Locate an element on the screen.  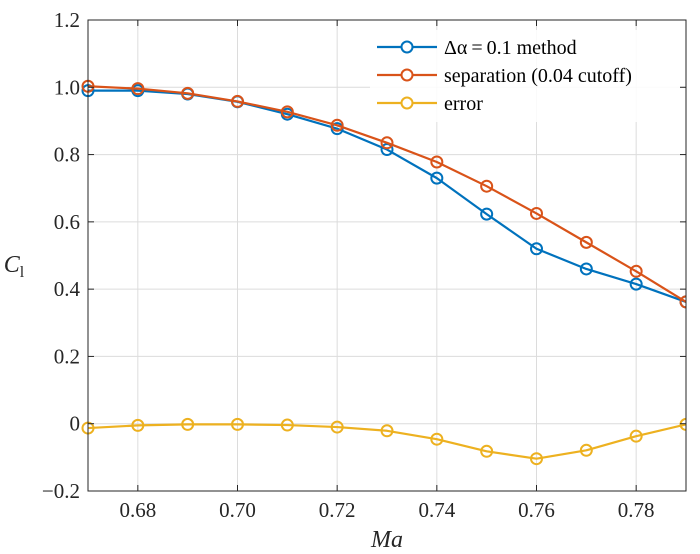
legend-label: separation (0.04 cutoff) is located at coordinates (538, 76).